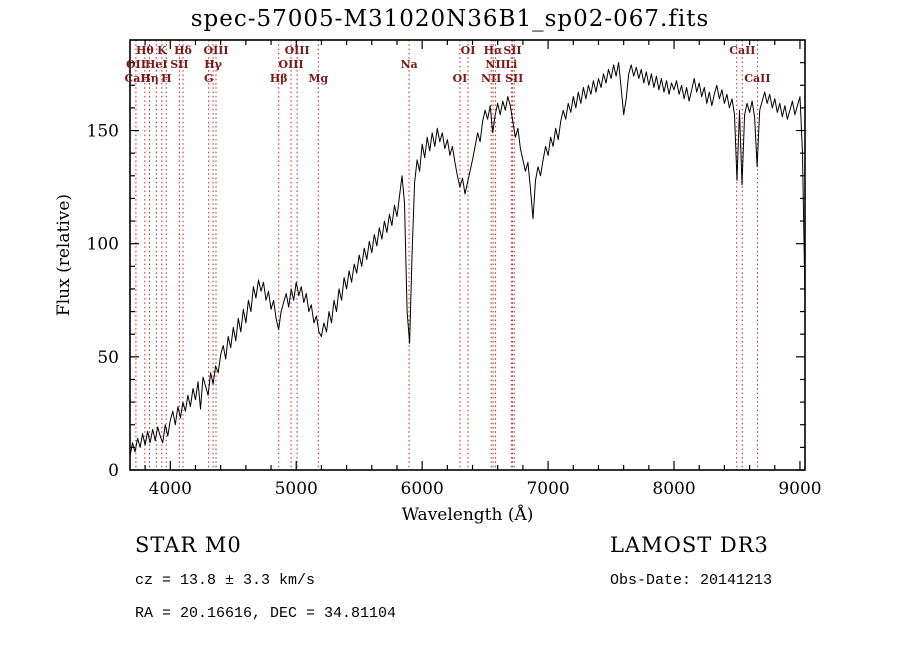  What do you see at coordinates (208, 78) in the screenshot?
I see `svg-text: G` at bounding box center [208, 78].